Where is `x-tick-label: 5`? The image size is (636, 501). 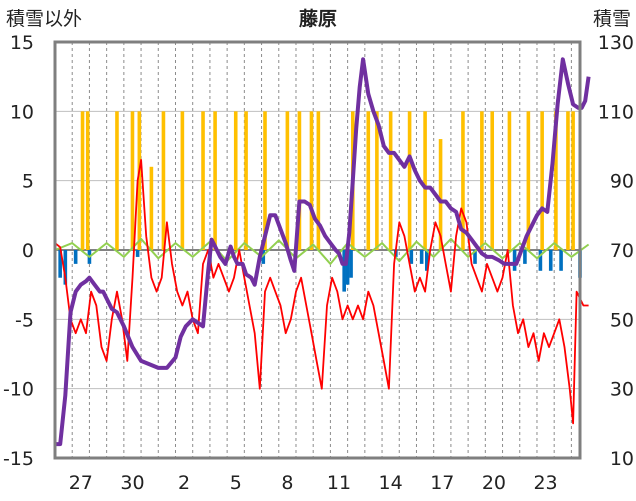 x-tick-label: 5 is located at coordinates (236, 483).